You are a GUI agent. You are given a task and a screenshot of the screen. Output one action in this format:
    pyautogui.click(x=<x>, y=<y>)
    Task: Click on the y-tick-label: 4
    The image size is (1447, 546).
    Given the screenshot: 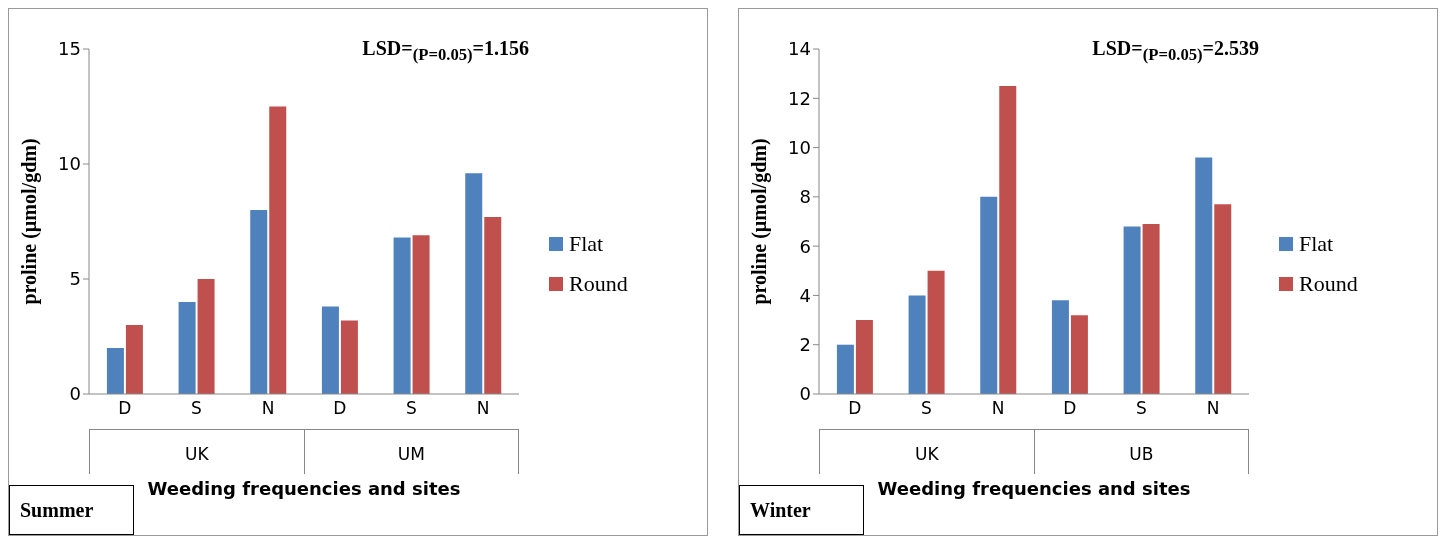 What is the action you would take?
    pyautogui.click(x=805, y=295)
    